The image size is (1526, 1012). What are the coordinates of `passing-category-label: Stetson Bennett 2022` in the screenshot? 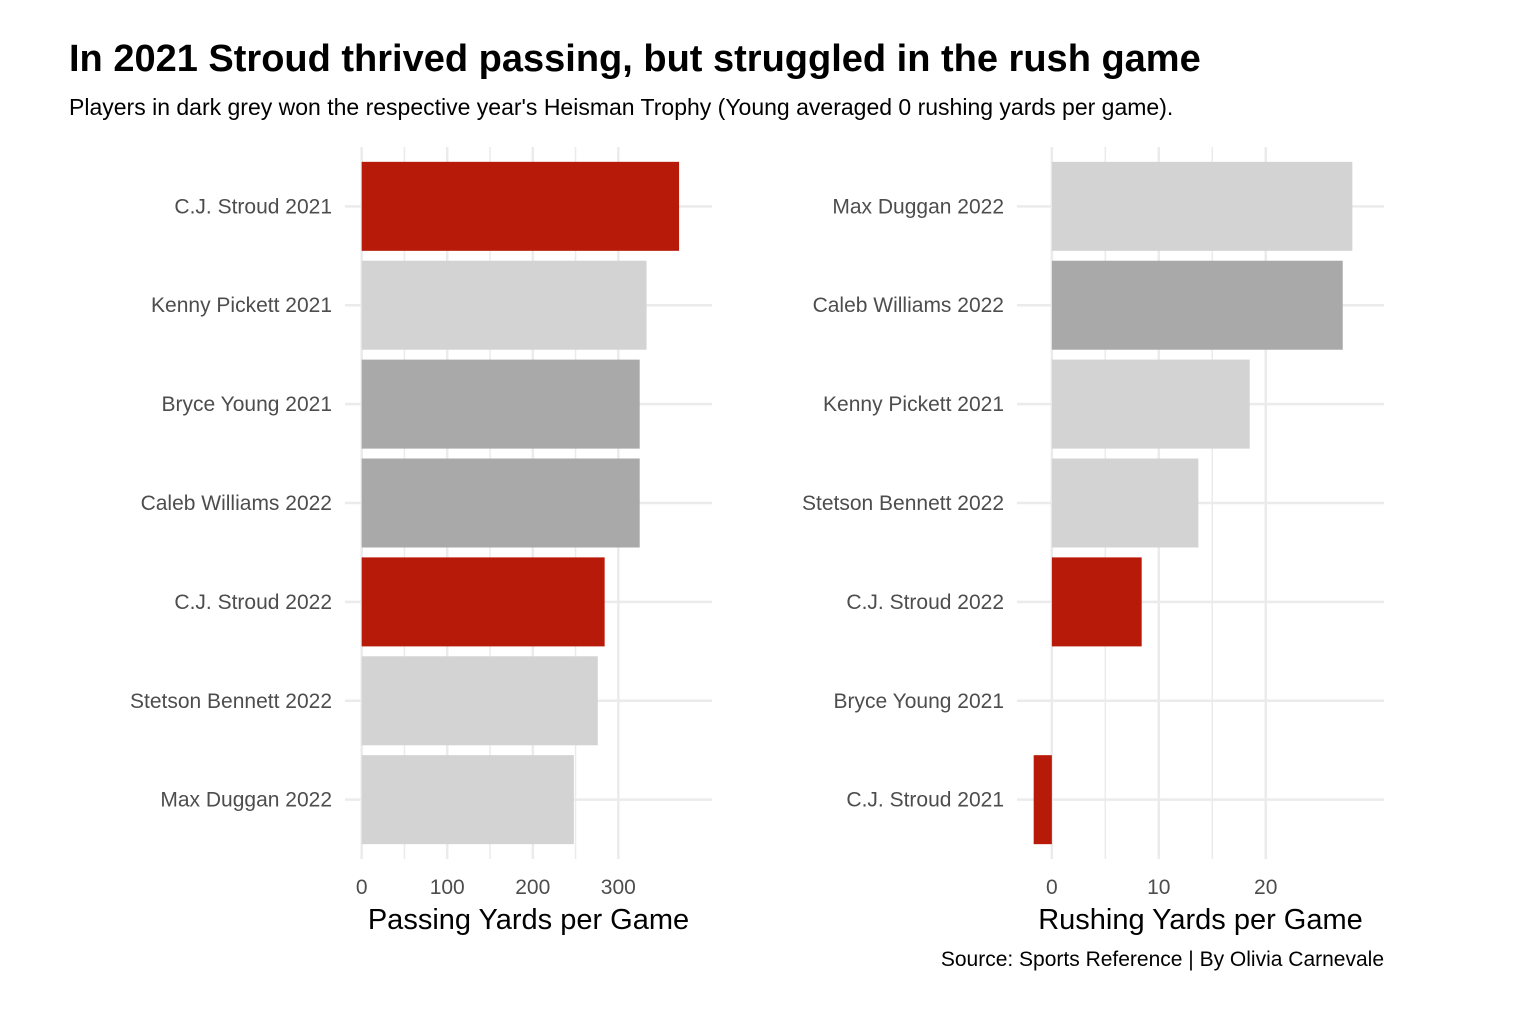 It's located at (231, 701).